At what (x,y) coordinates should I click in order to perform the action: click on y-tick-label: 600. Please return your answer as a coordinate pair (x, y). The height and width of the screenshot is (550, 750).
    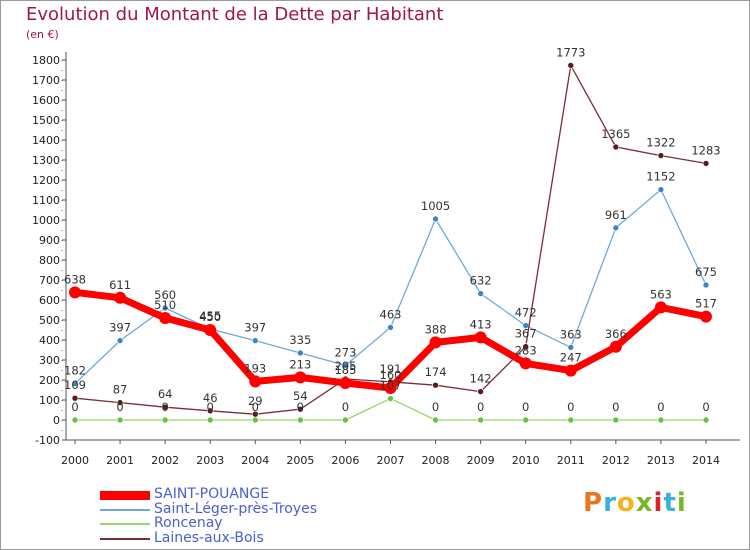
    Looking at the image, I should click on (49, 300).